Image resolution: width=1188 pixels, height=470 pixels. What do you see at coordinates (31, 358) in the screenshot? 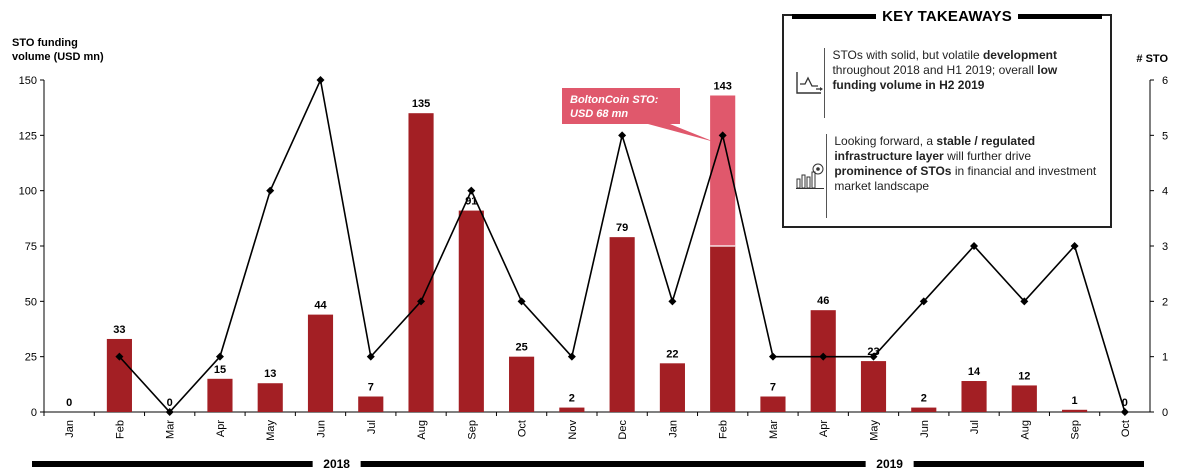
I see `y-left-tick-label: 25` at bounding box center [31, 358].